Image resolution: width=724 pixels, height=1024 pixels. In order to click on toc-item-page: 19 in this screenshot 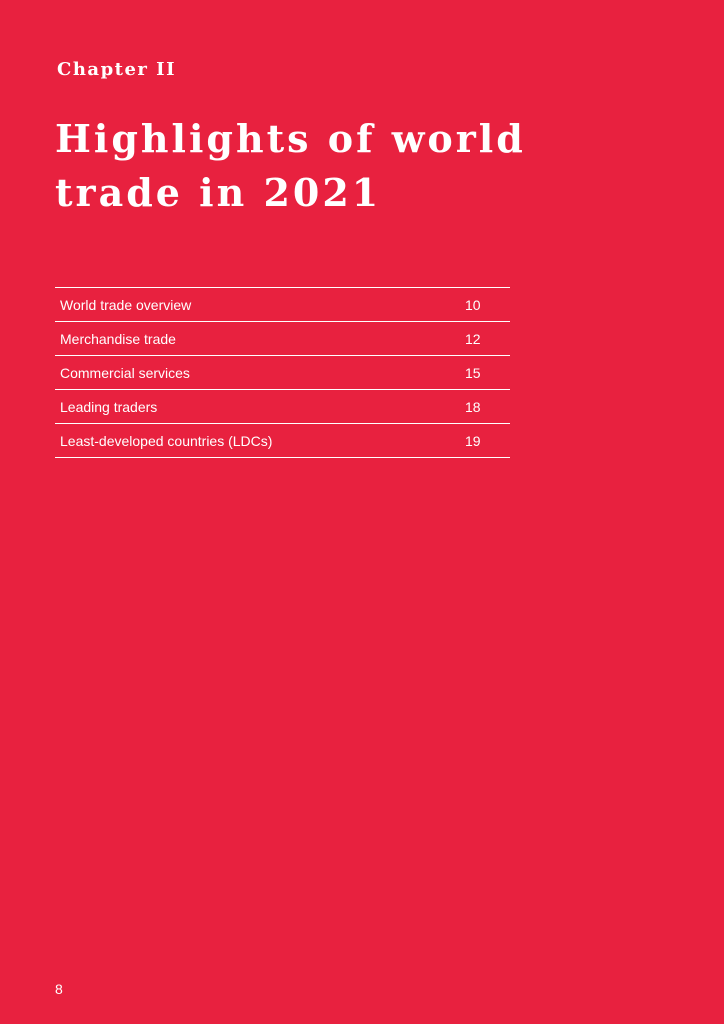, I will do `click(473, 440)`.